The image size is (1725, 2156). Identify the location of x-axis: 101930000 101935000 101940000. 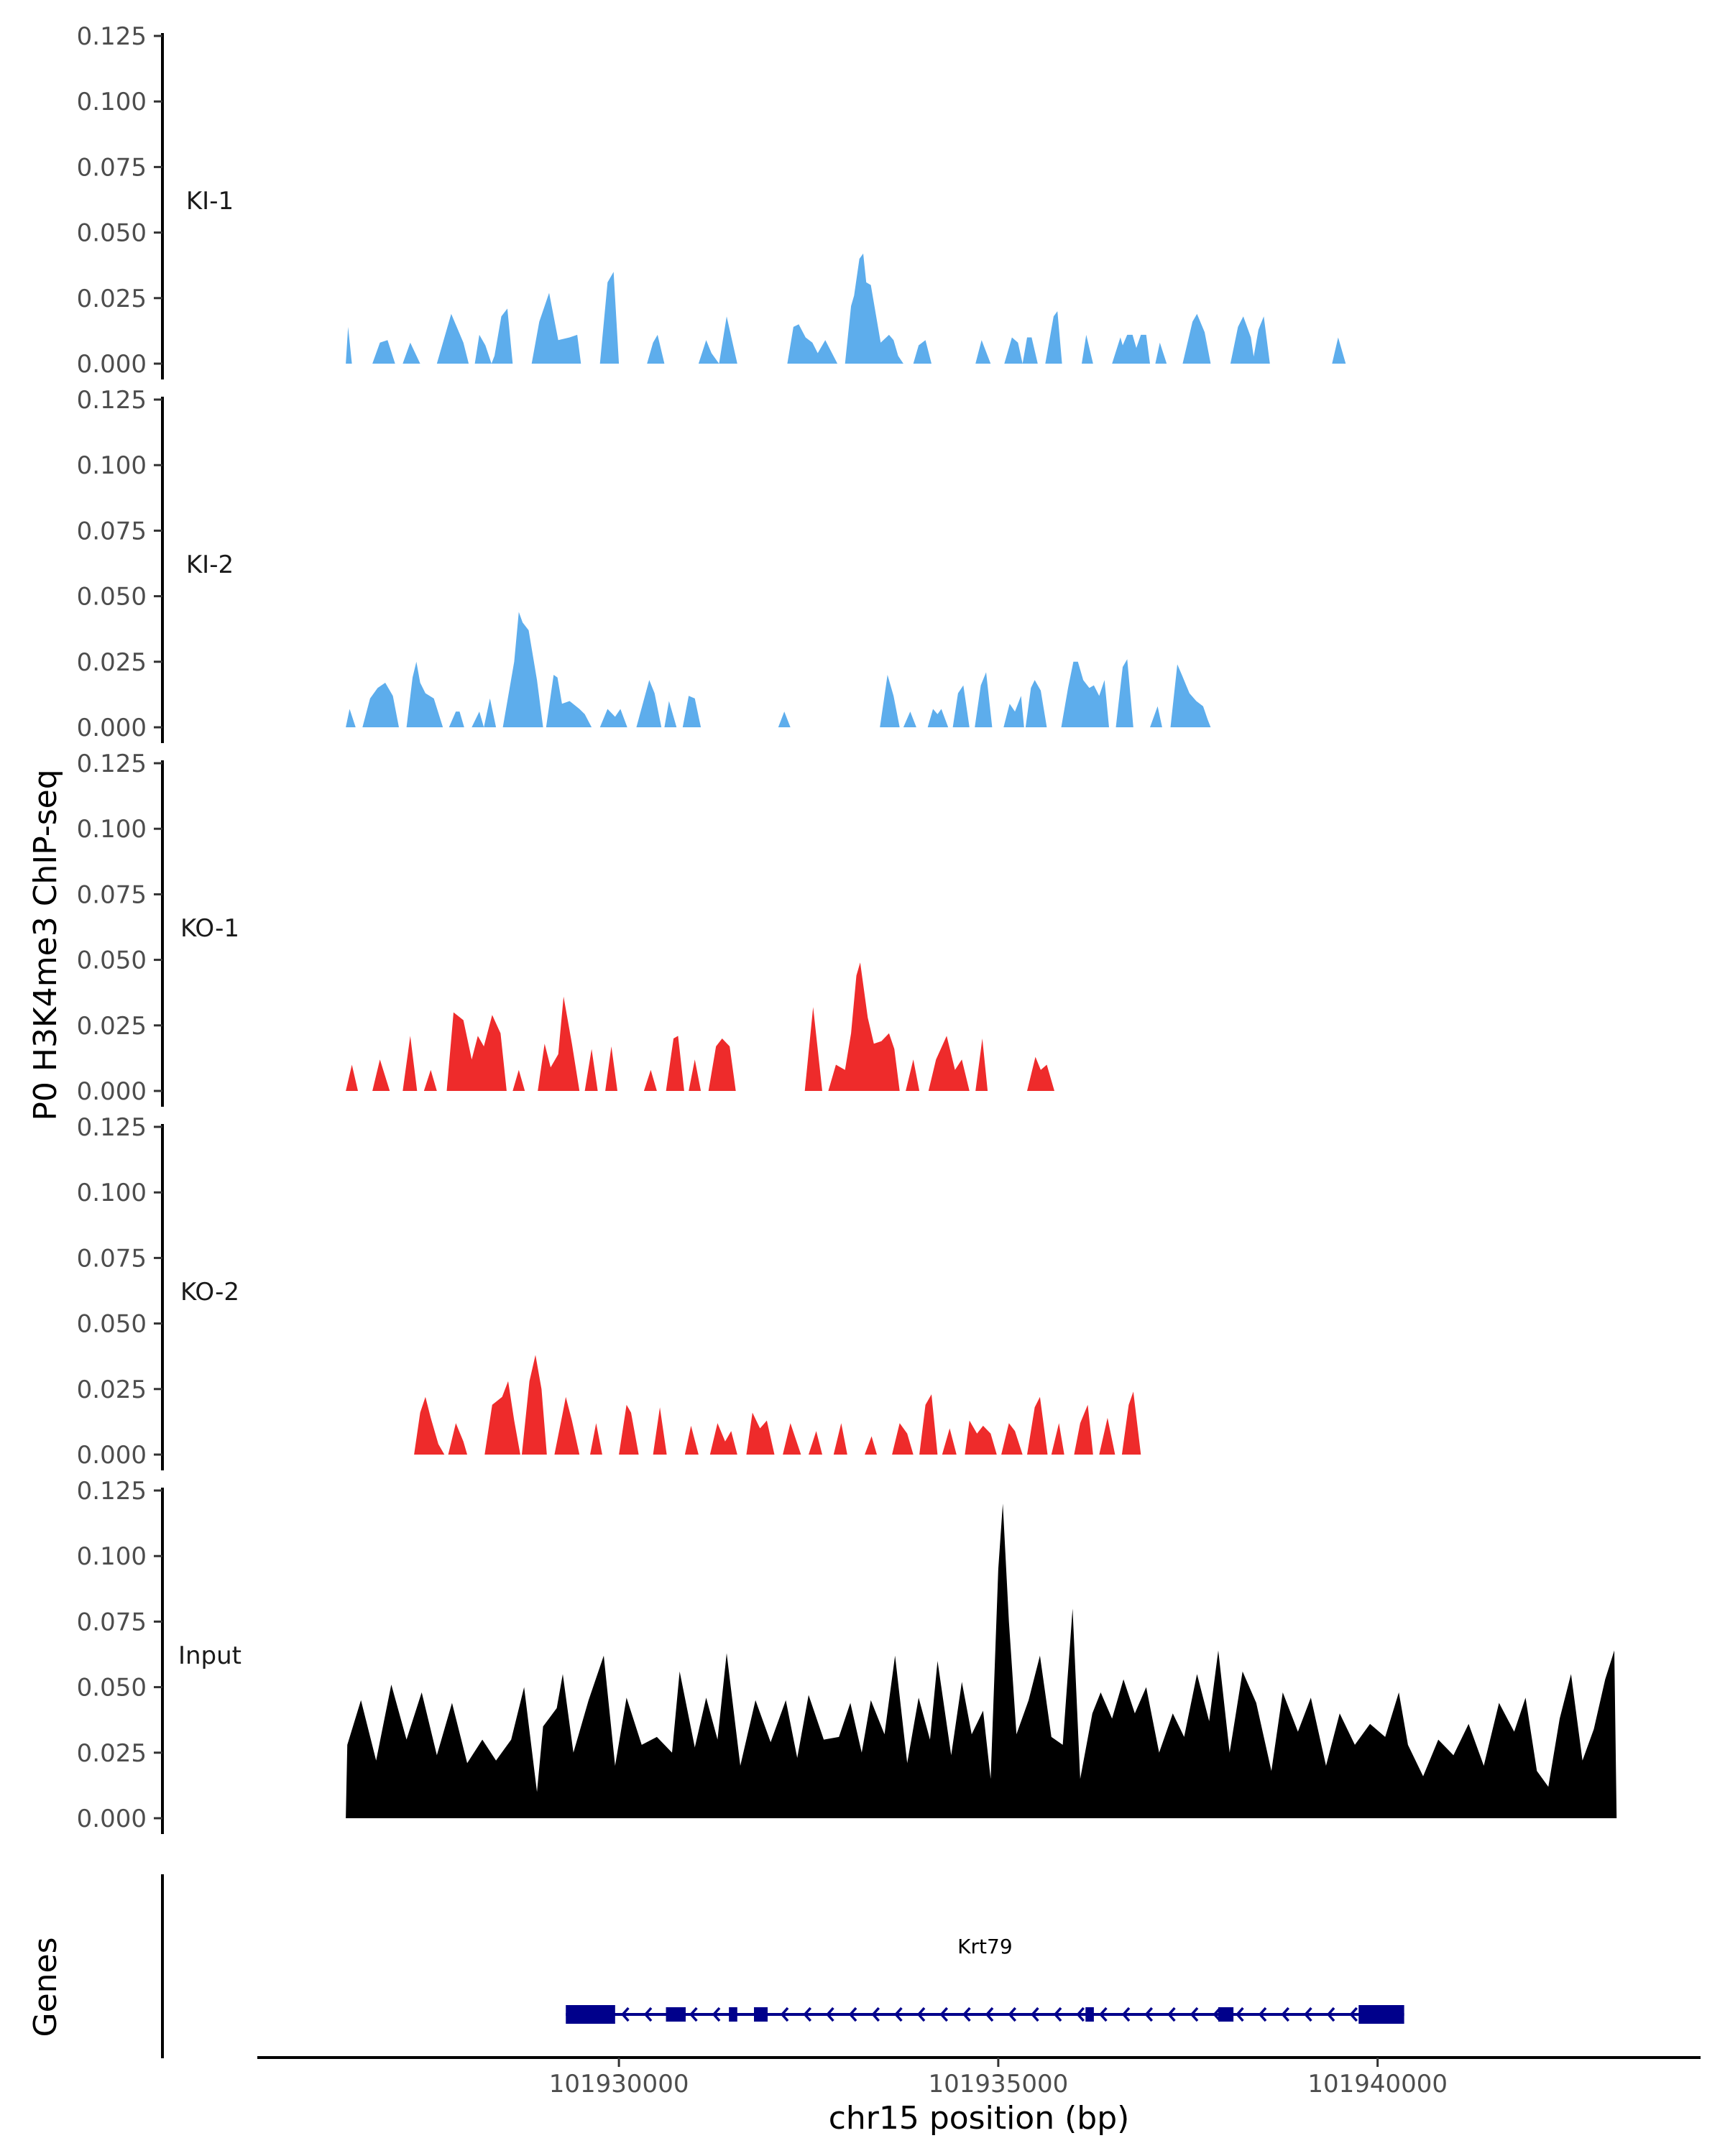
(979, 2077).